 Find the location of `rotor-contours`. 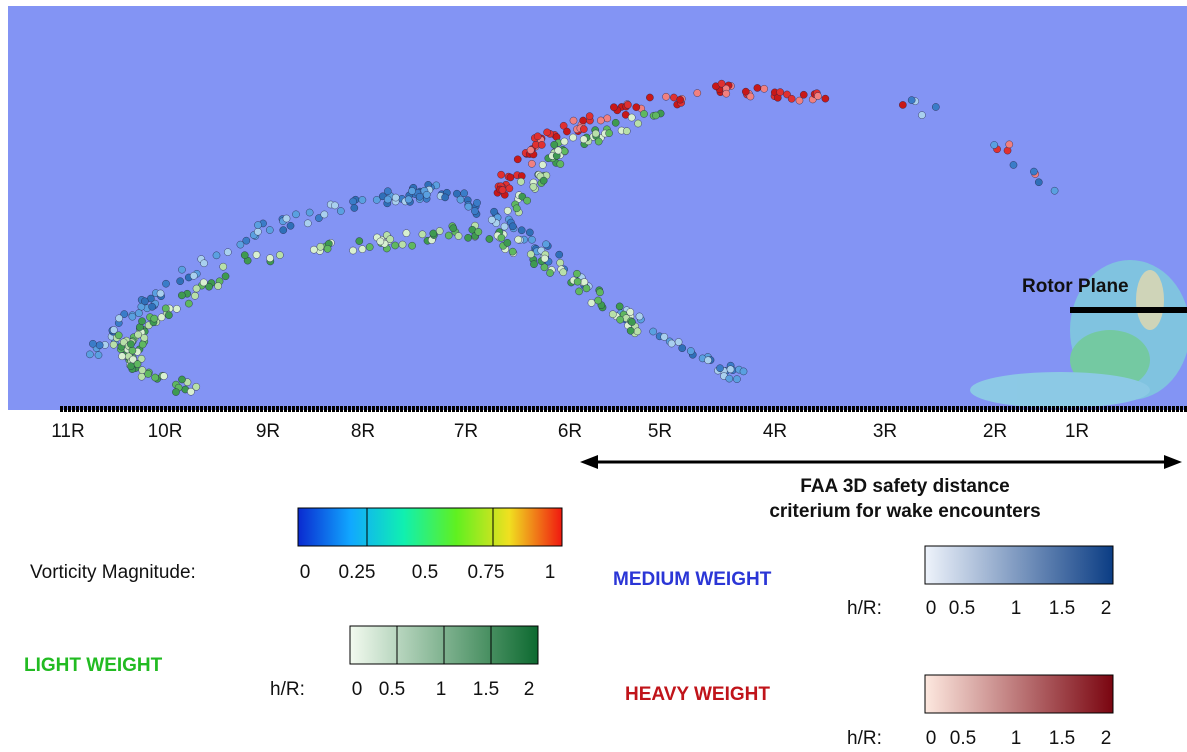

rotor-contours is located at coordinates (1078, 334).